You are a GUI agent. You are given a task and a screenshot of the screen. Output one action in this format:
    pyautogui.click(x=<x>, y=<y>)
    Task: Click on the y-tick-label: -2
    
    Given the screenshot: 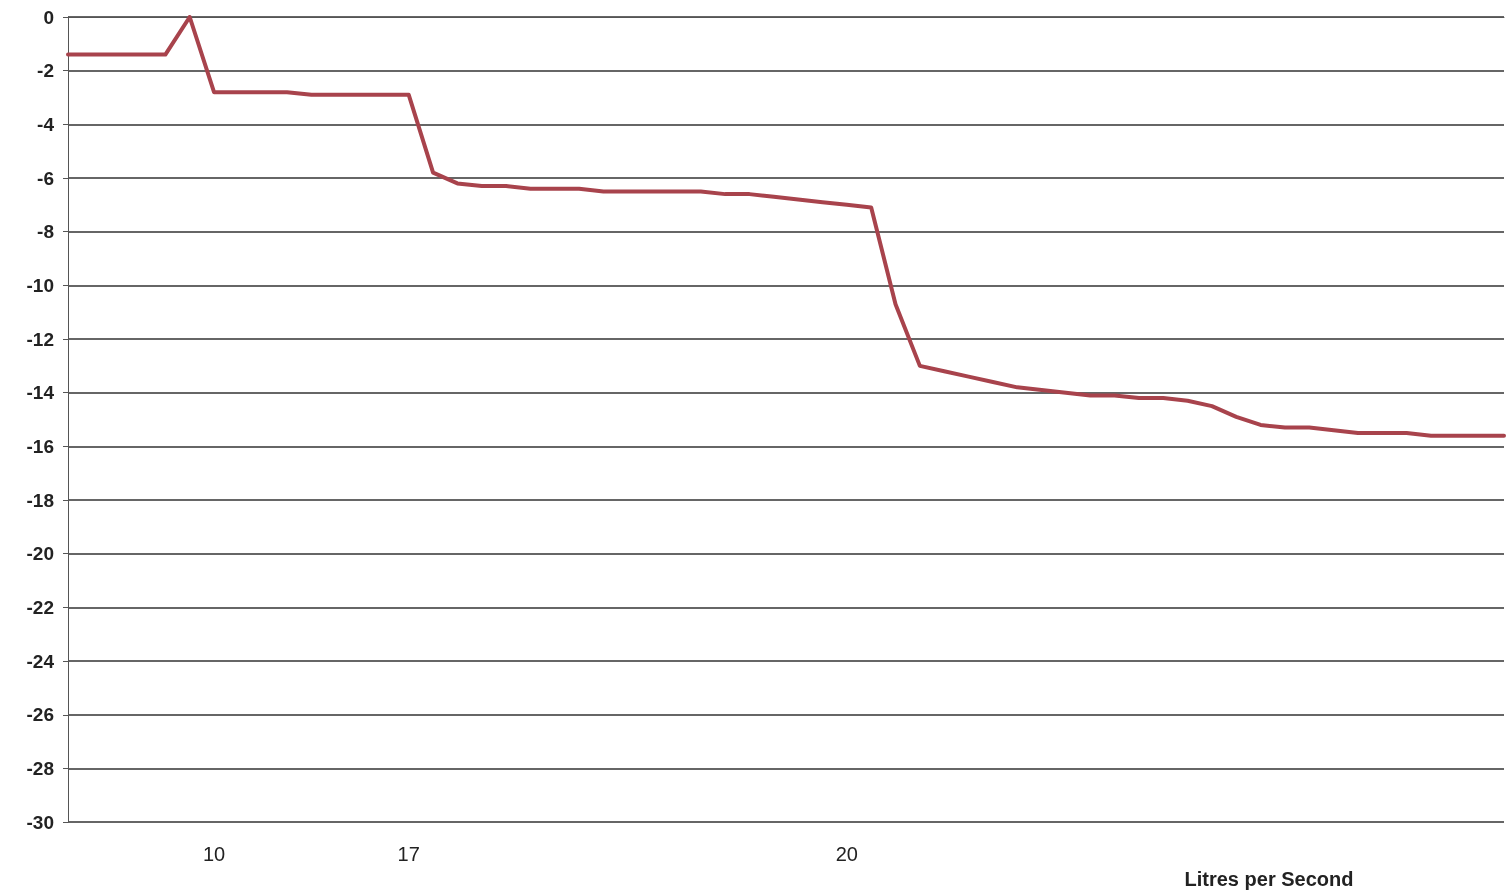 What is the action you would take?
    pyautogui.click(x=45, y=71)
    